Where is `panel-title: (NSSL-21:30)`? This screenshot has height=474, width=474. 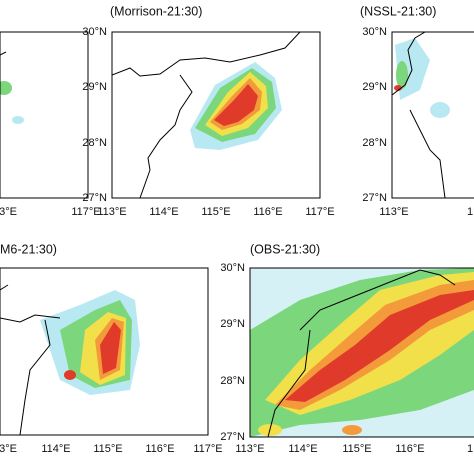
panel-title: (NSSL-21:30) is located at coordinates (398, 11).